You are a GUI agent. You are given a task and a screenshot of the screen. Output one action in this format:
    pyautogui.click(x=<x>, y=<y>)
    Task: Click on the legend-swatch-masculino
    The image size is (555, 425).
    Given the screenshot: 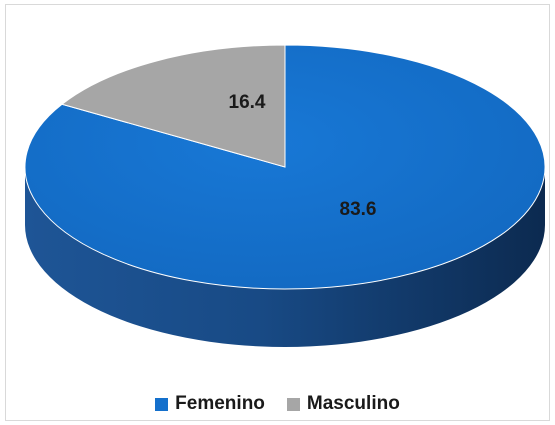 What is the action you would take?
    pyautogui.click(x=293, y=404)
    